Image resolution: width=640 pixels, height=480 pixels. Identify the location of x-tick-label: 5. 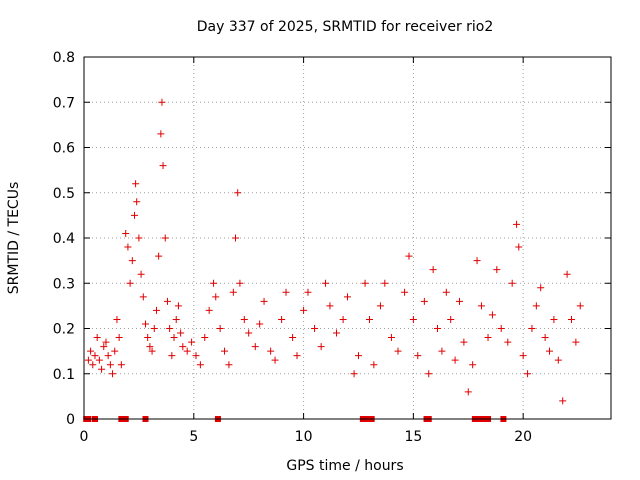
(193, 437).